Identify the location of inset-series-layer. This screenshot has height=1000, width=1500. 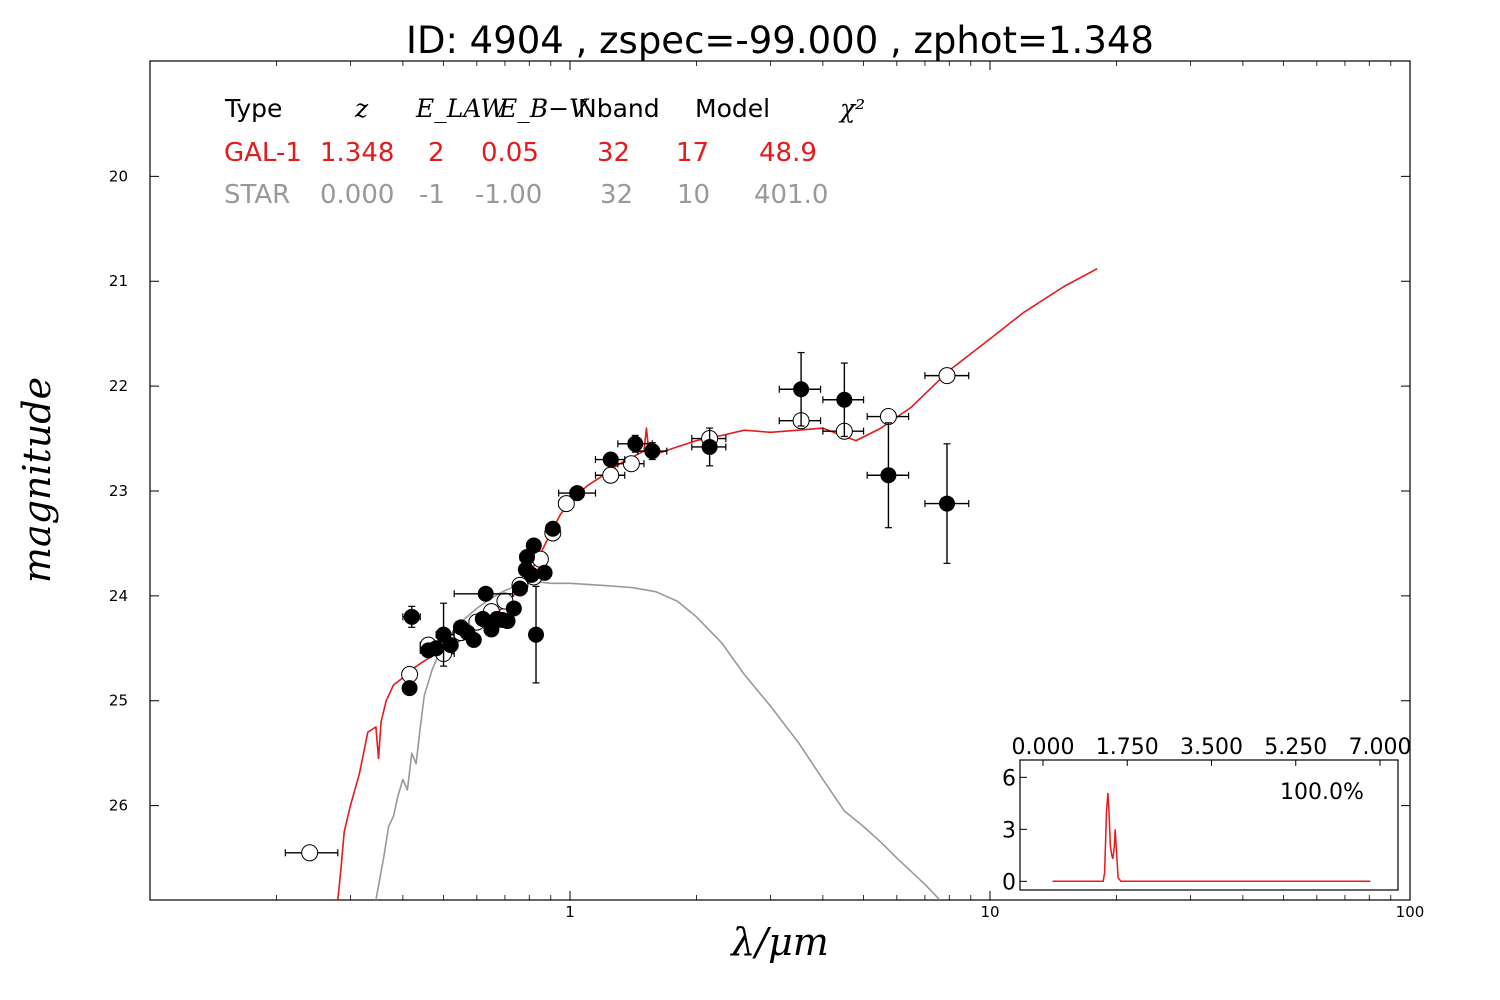
(1211, 837).